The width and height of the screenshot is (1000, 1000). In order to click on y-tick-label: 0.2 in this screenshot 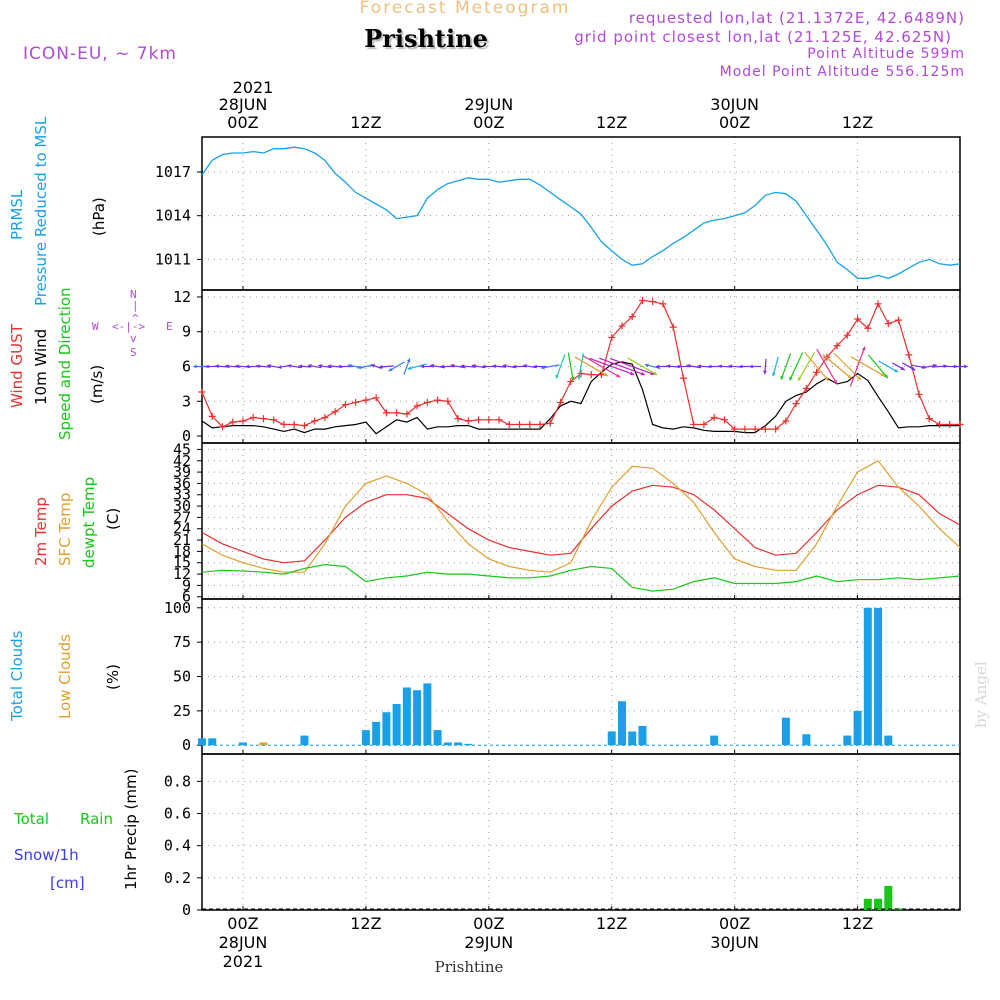, I will do `click(177, 878)`.